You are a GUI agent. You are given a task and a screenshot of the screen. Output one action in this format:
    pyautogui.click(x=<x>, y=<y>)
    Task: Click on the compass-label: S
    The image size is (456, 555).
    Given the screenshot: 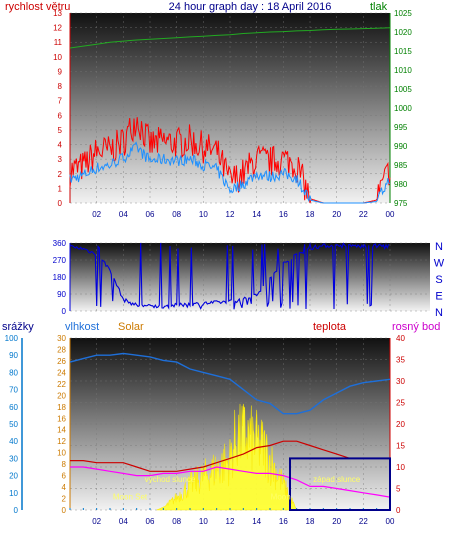 What is the action you would take?
    pyautogui.click(x=438, y=280)
    